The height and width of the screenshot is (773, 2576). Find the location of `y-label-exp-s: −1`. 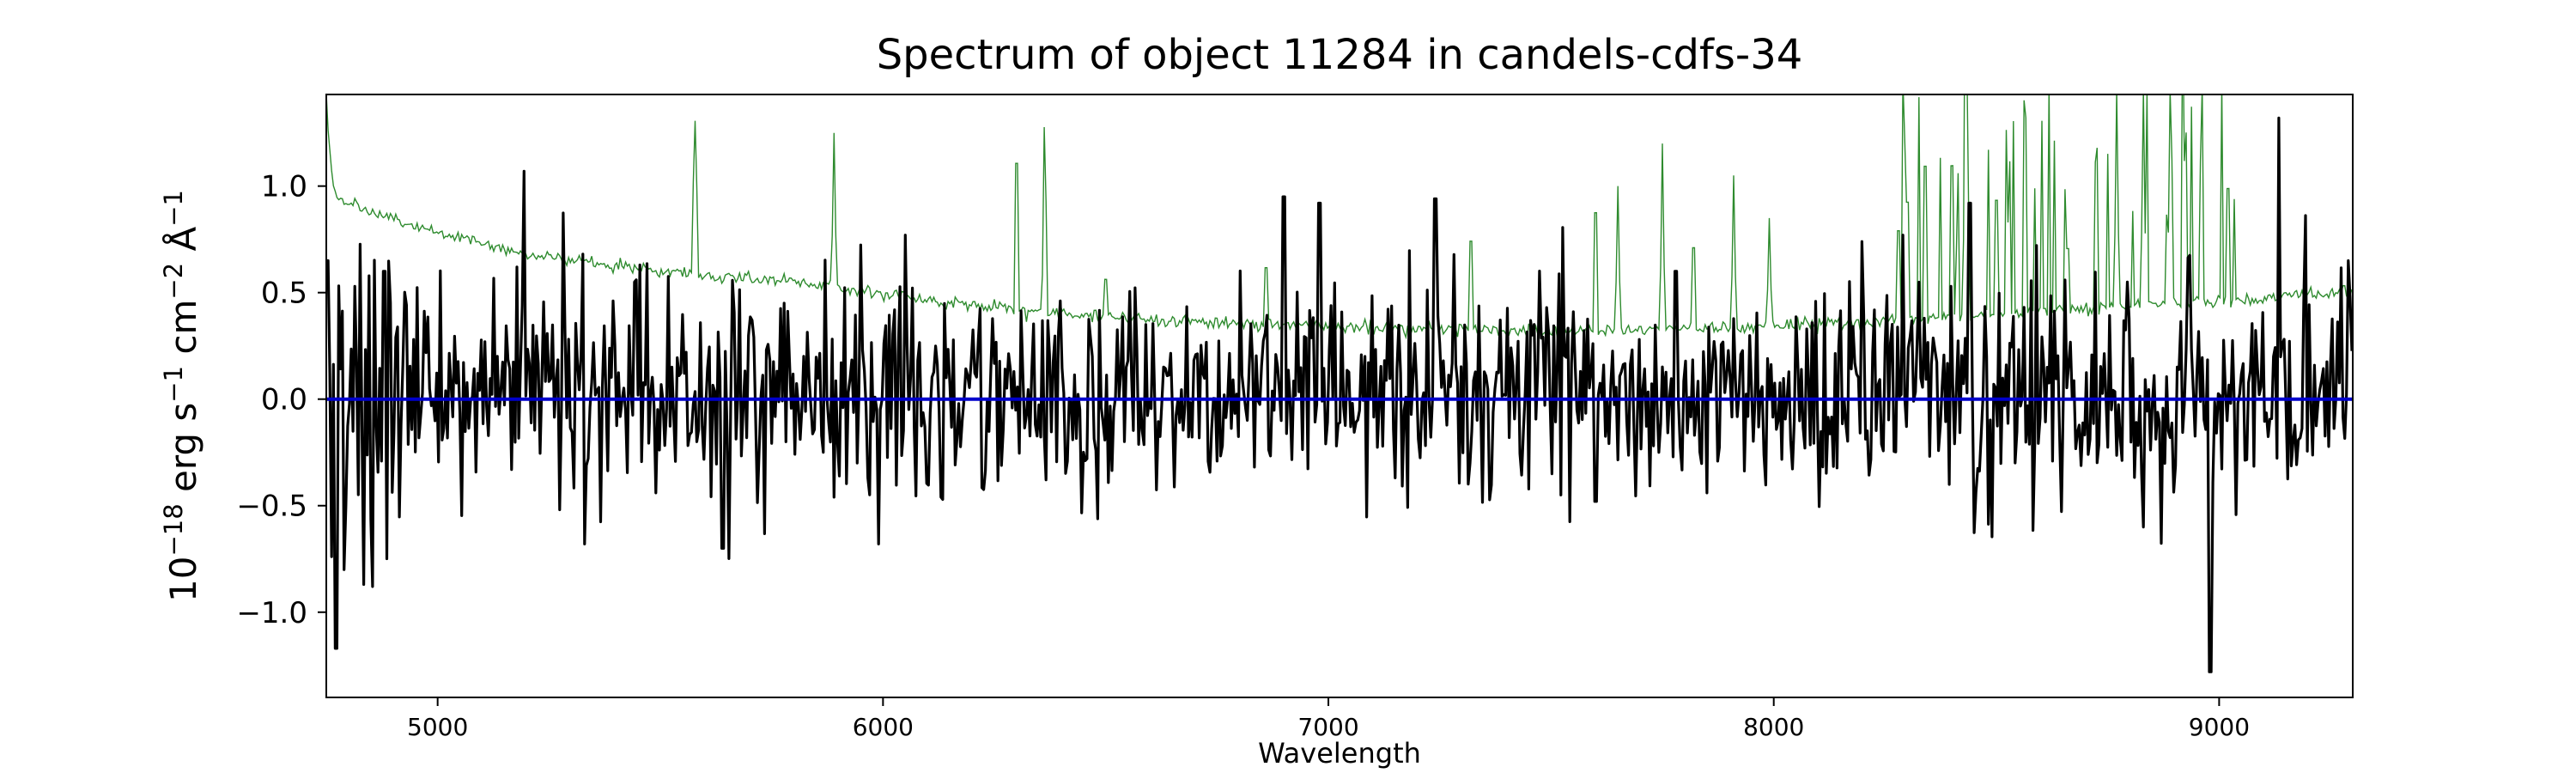

y-label-exp-s: −1 is located at coordinates (174, 384).